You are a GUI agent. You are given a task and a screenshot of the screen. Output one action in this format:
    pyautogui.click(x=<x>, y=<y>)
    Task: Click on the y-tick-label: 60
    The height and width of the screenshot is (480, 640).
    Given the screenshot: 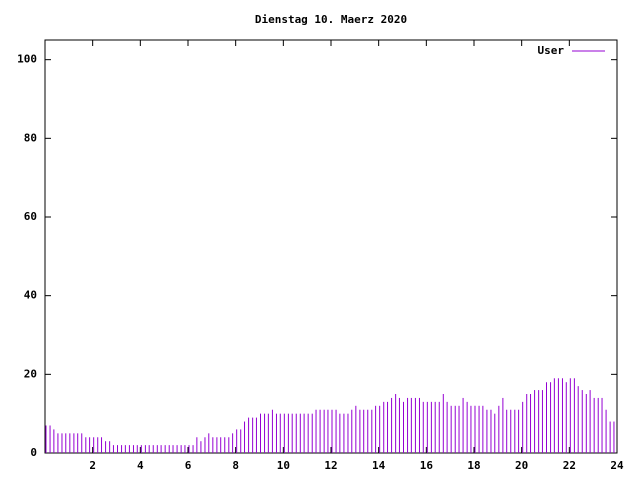 What is the action you would take?
    pyautogui.click(x=30, y=216)
    